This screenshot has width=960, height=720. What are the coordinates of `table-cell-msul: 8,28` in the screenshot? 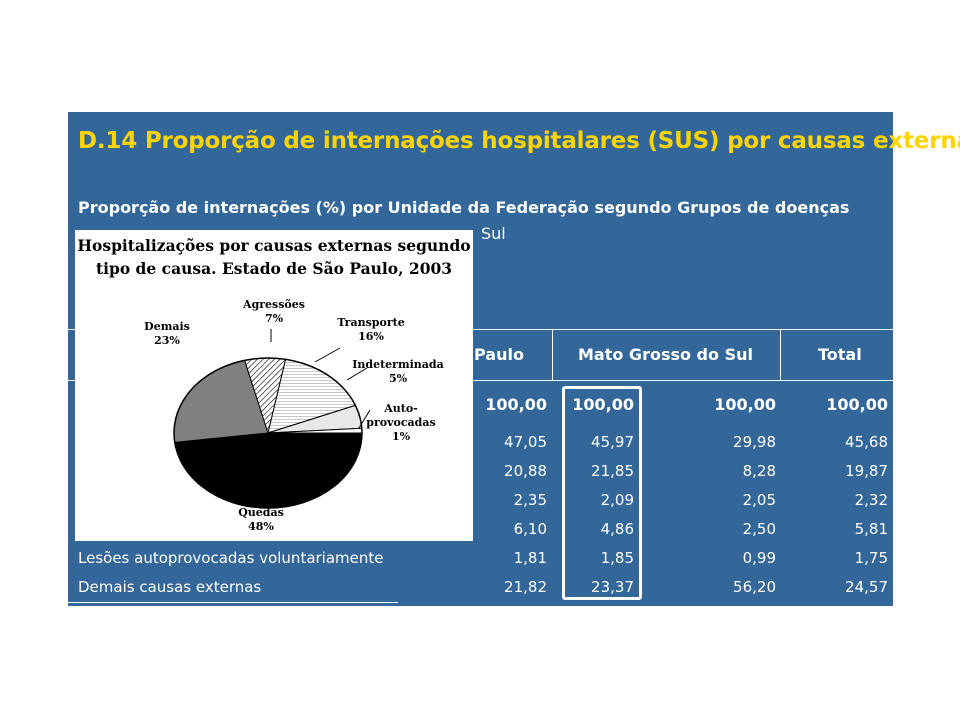 It's located at (759, 471).